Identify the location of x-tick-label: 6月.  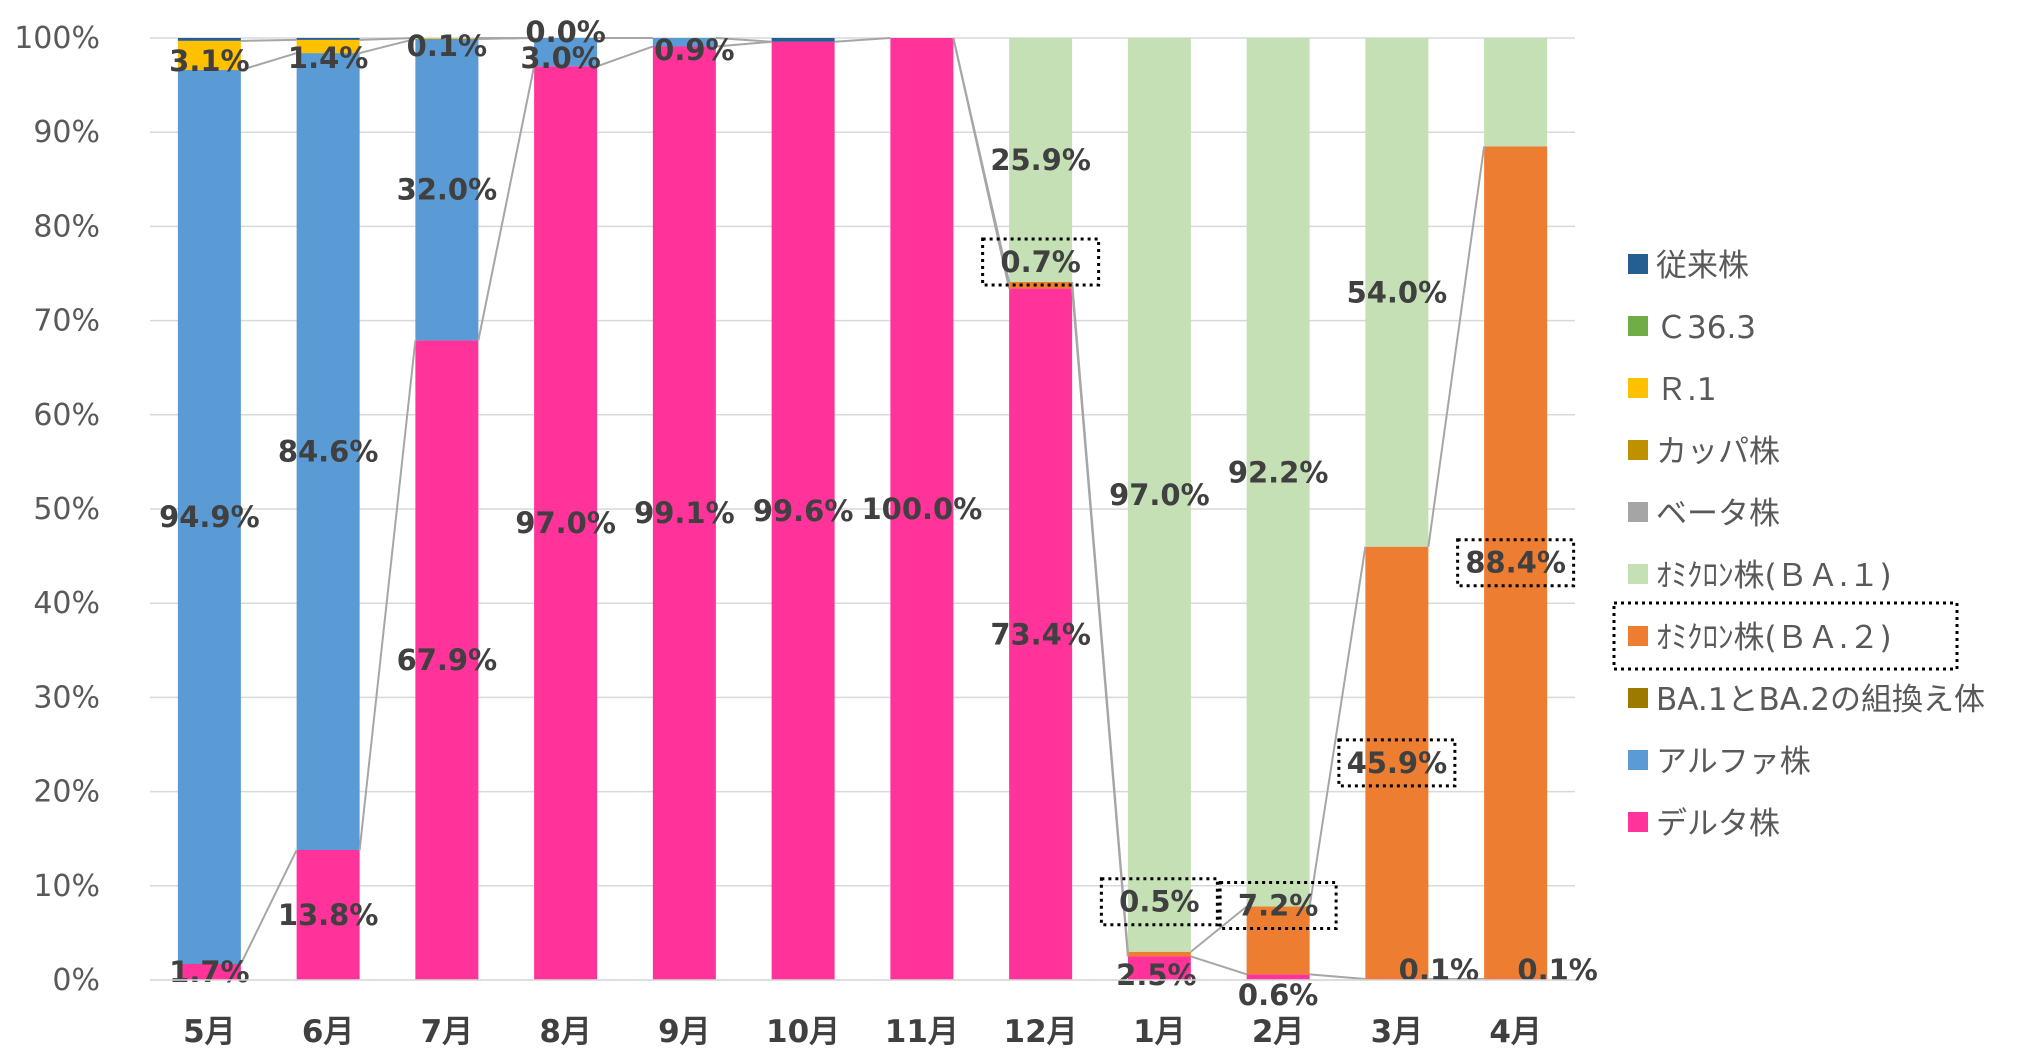
(328, 1032).